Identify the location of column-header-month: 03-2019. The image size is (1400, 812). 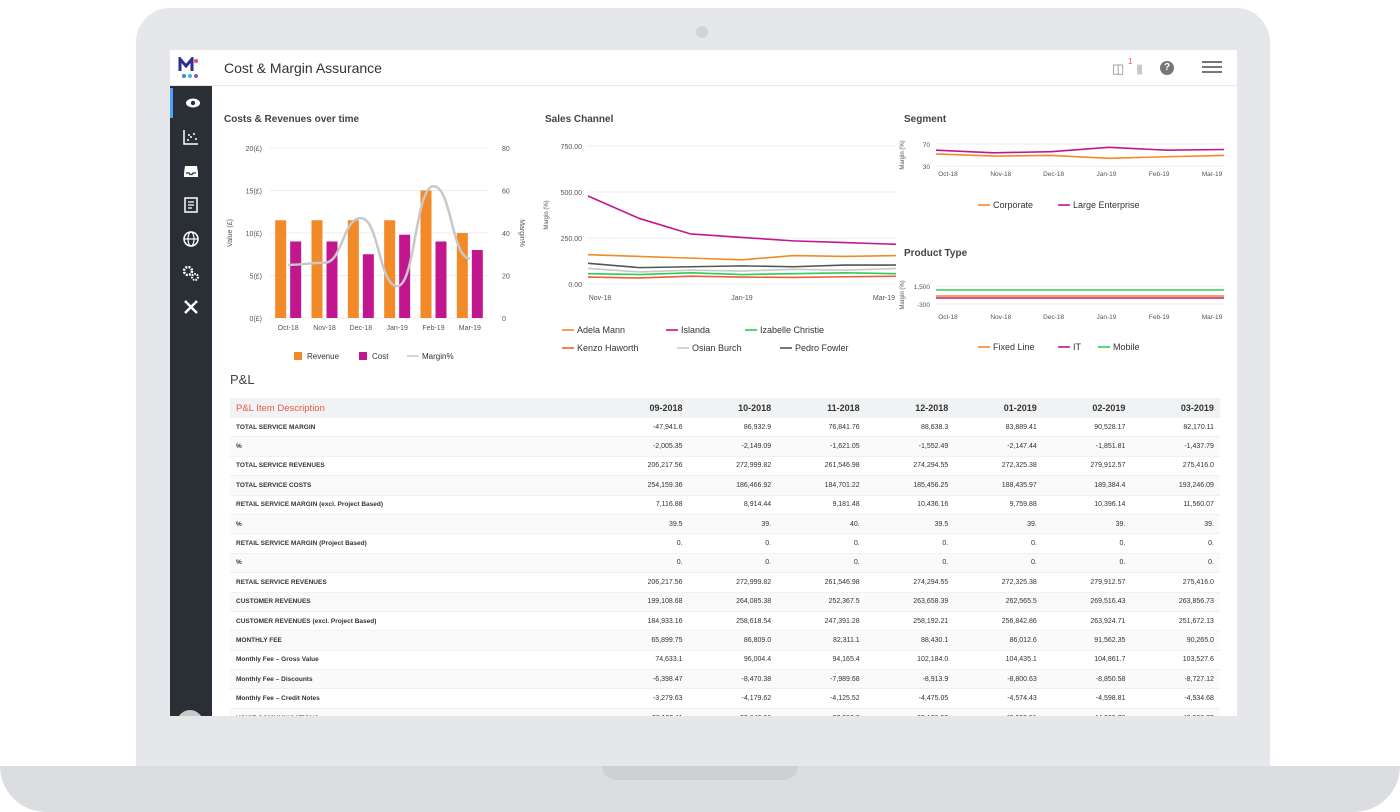
(1197, 408).